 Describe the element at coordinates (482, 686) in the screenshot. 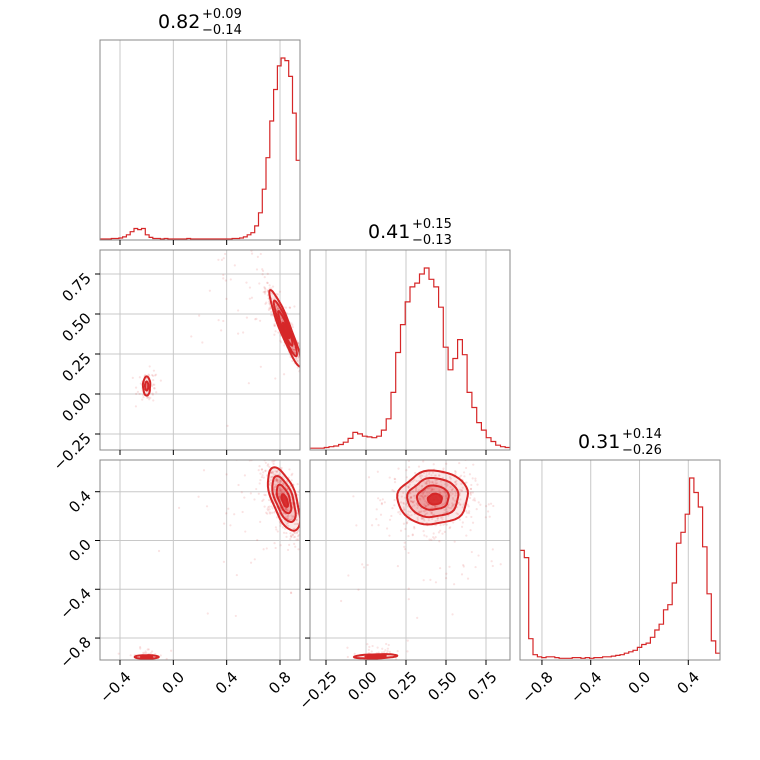

I see `x-tick-label-1: 0.75` at that location.